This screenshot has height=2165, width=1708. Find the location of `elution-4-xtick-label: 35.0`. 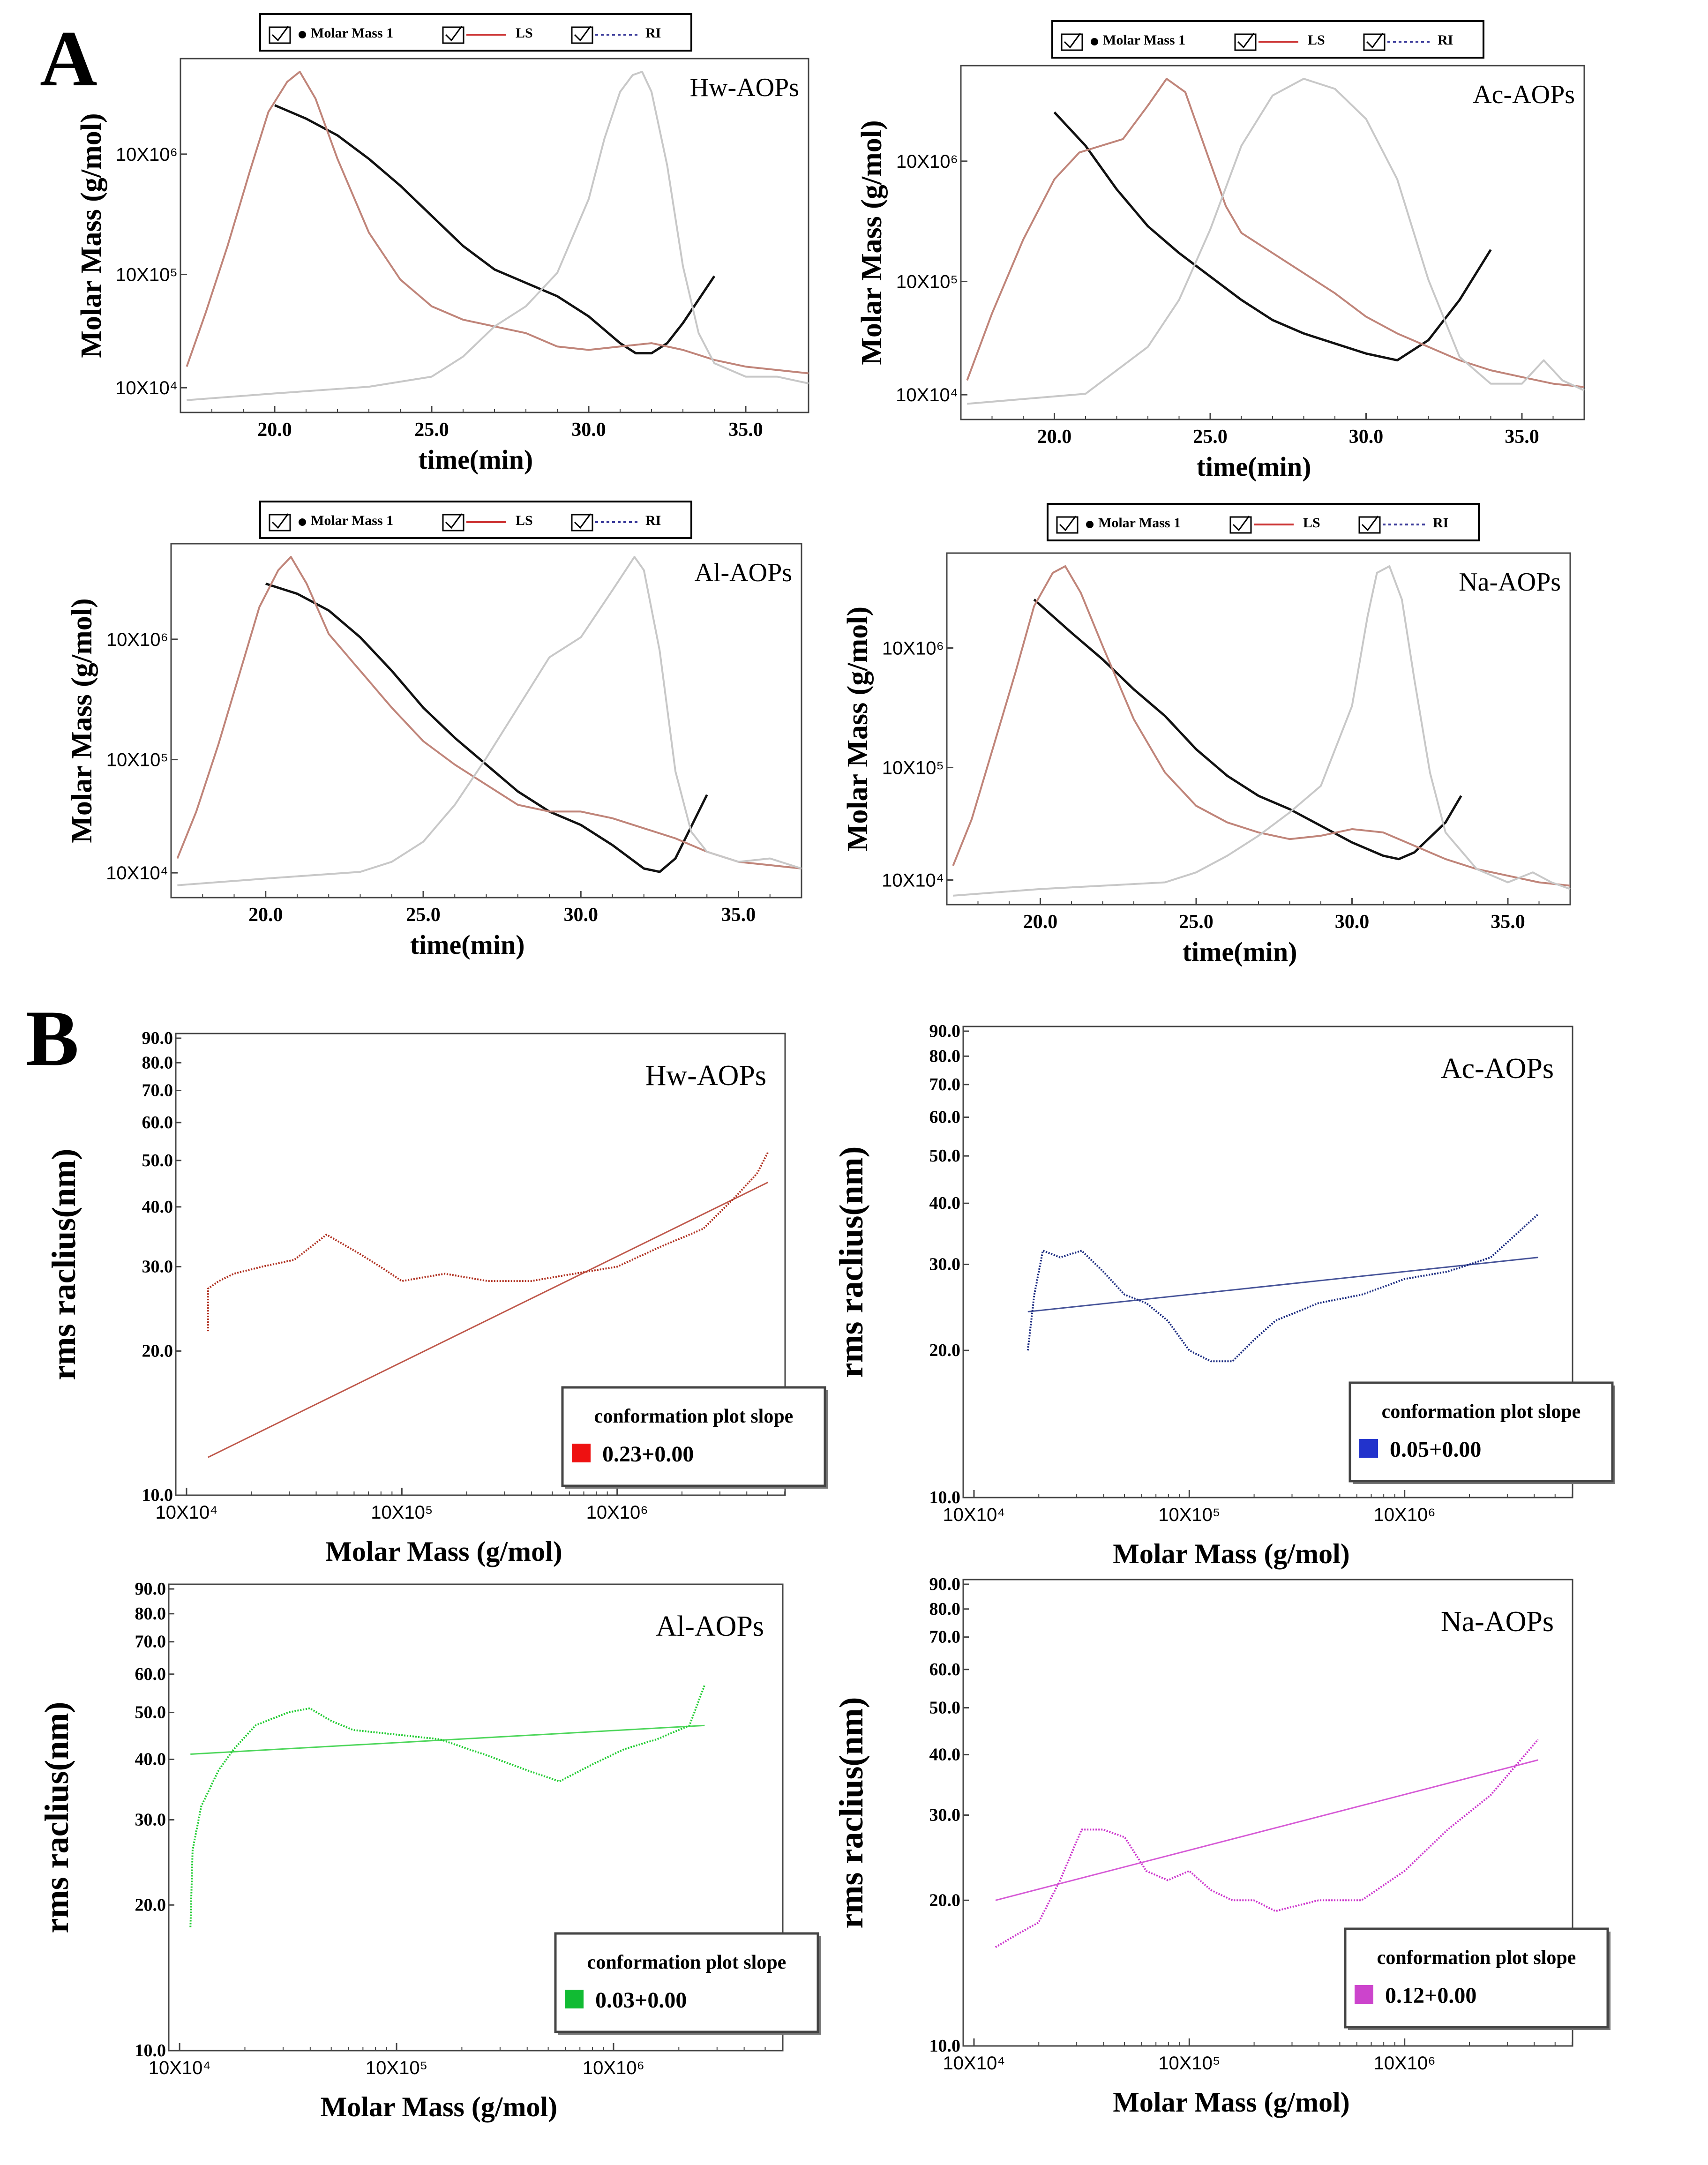

elution-4-xtick-label: 35.0 is located at coordinates (1508, 922).